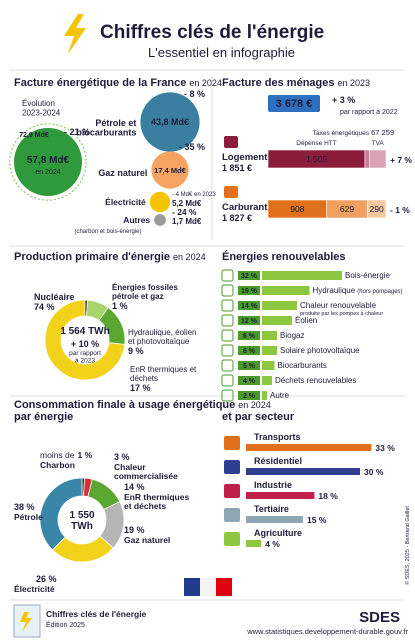 The width and height of the screenshot is (415, 640). What do you see at coordinates (34, 589) in the screenshot?
I see `item-label: Électricité` at bounding box center [34, 589].